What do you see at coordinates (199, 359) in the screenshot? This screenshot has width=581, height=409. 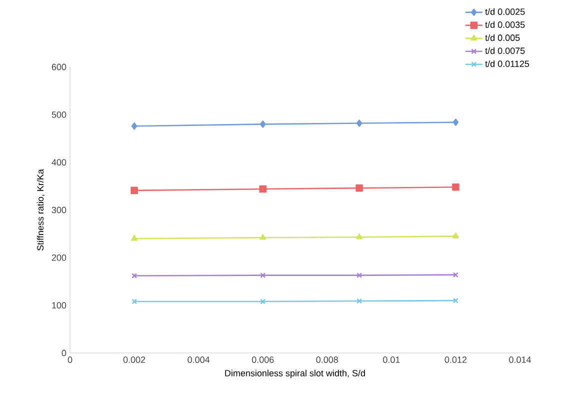 I see `x-tick-label: 0.004` at bounding box center [199, 359].